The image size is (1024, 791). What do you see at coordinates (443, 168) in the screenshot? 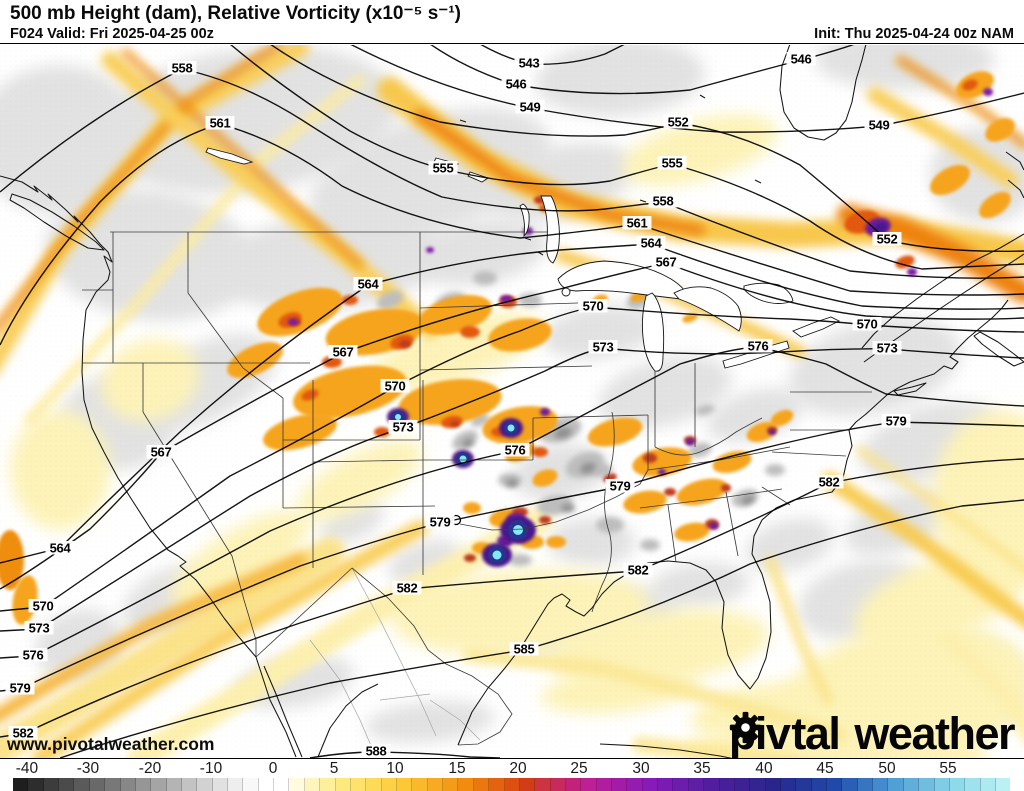
I see `svg-text: 555` at bounding box center [443, 168].